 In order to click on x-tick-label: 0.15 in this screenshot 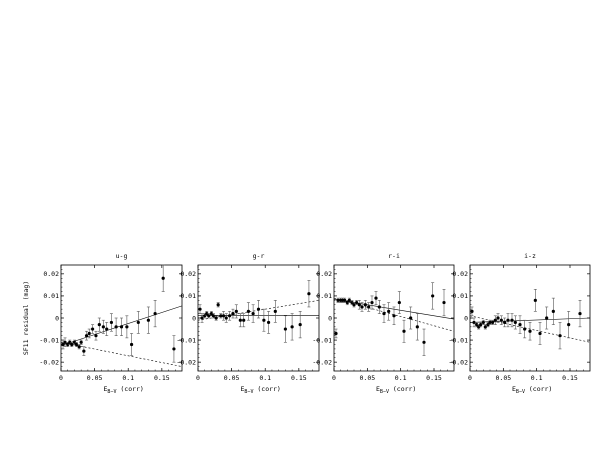, I will do `click(299, 378)`.